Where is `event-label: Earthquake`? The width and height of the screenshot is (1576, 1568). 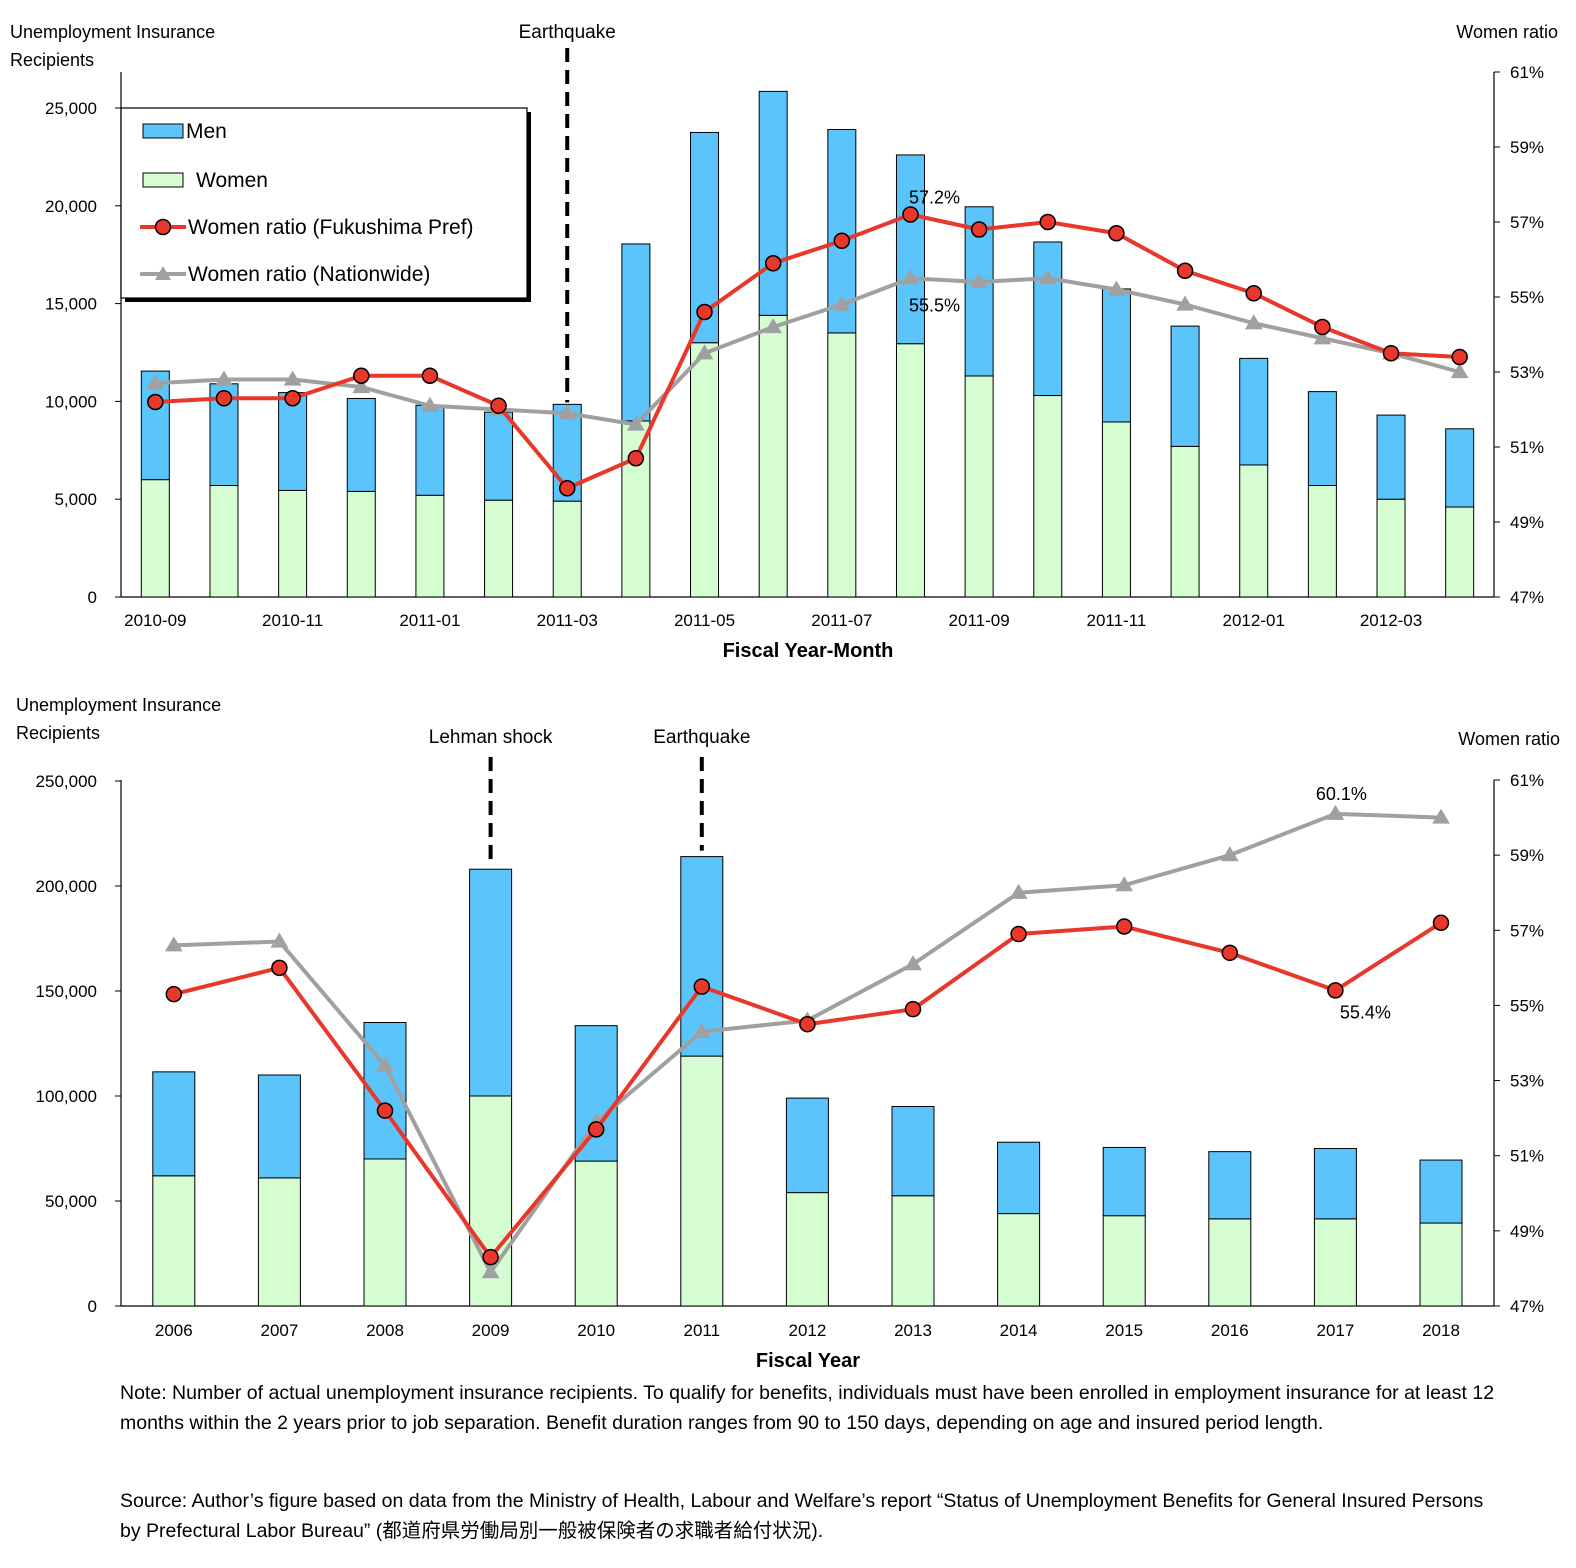 event-label: Earthquake is located at coordinates (701, 737).